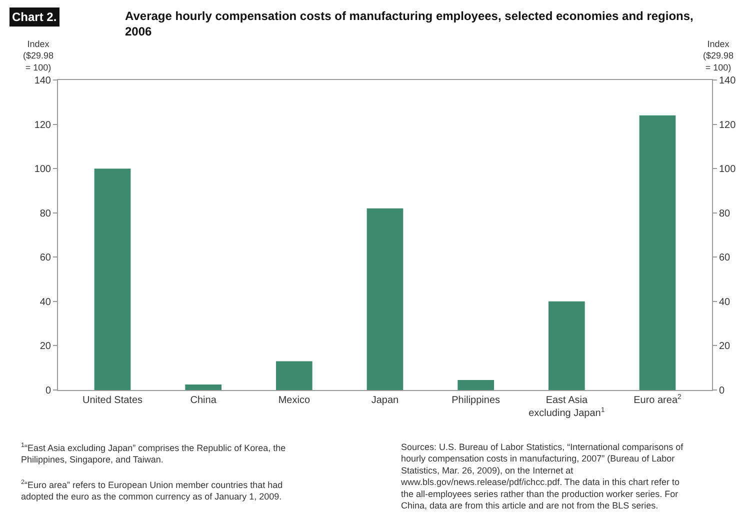 The image size is (737, 527). Describe the element at coordinates (476, 400) in the screenshot. I see `x-tick-label: Philippines` at that location.